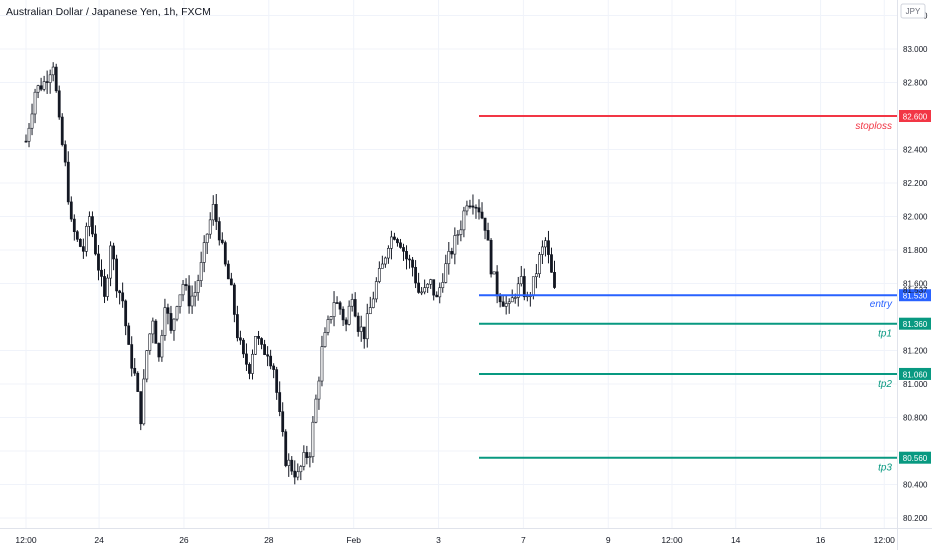 This screenshot has width=932, height=550. I want to click on x-tick-label: 24, so click(99, 540).